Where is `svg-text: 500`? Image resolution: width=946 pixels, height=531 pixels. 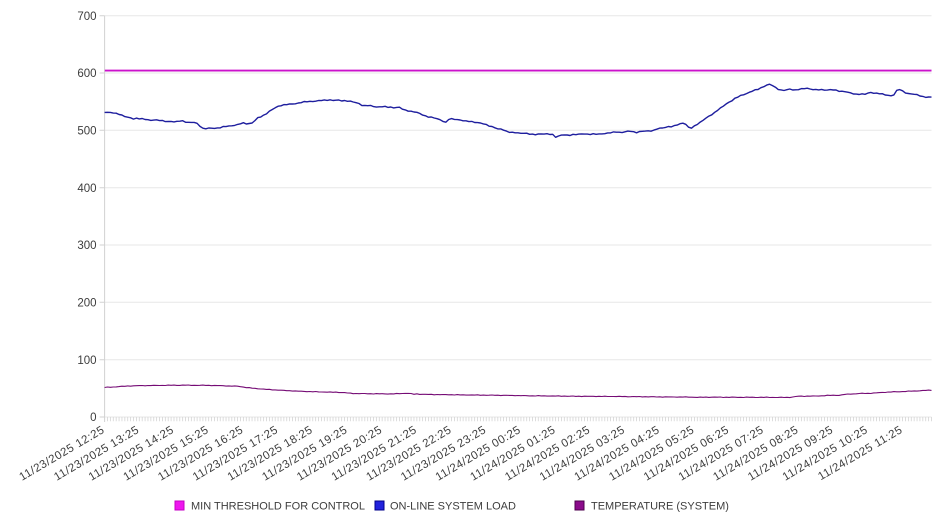
svg-text: 500 is located at coordinates (86, 131).